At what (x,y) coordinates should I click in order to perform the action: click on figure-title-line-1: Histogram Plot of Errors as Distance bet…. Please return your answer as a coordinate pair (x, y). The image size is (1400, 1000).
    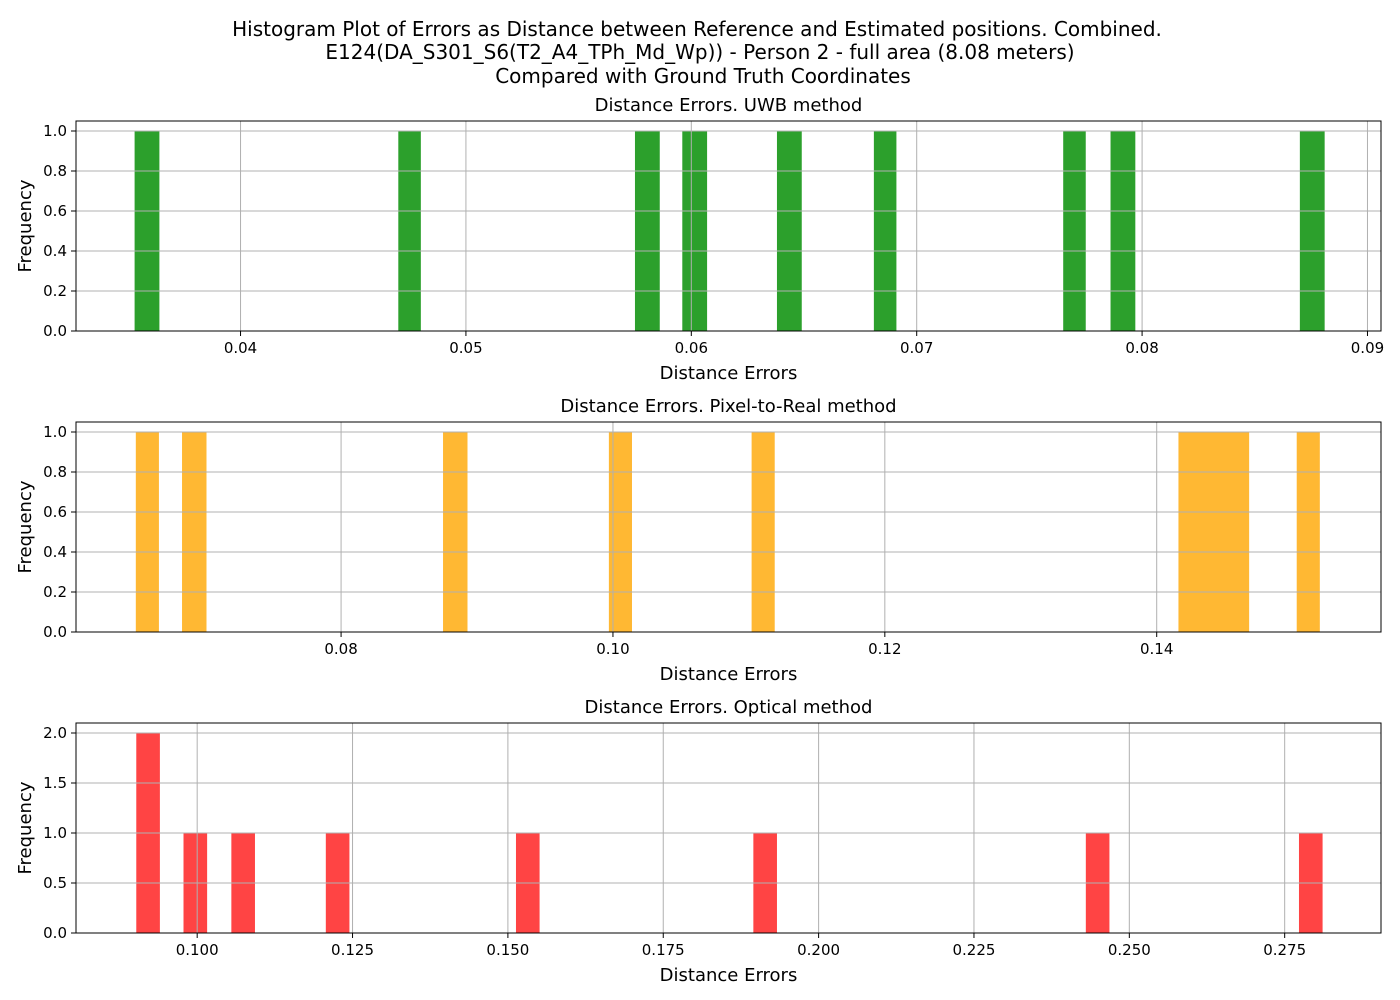
    Looking at the image, I should click on (697, 29).